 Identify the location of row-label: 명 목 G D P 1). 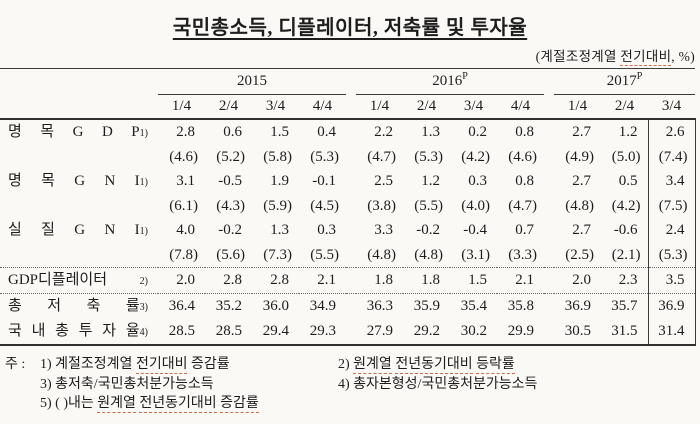
(79, 144).